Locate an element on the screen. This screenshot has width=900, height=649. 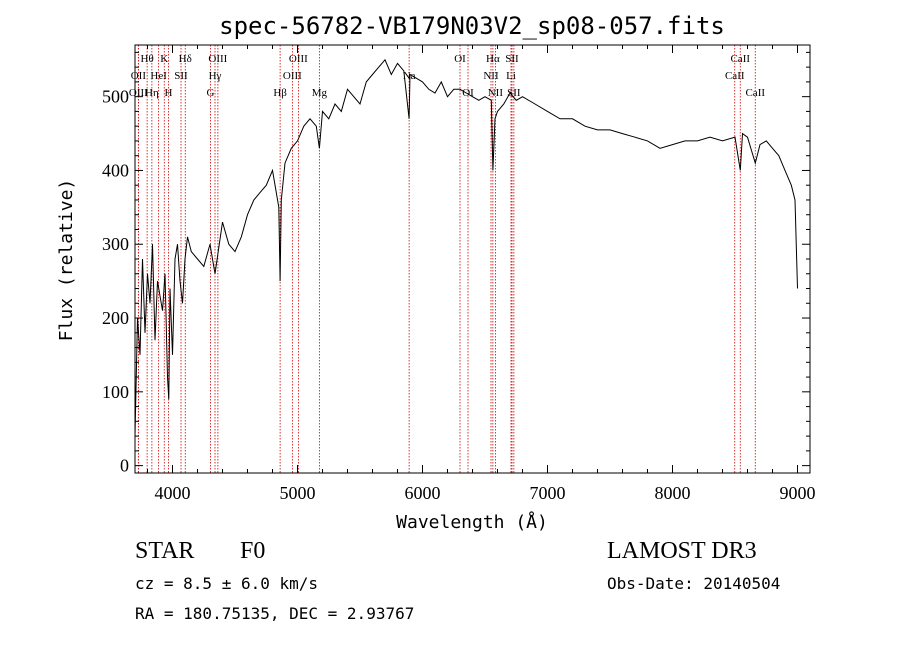
object-subclass: F0 is located at coordinates (253, 551).